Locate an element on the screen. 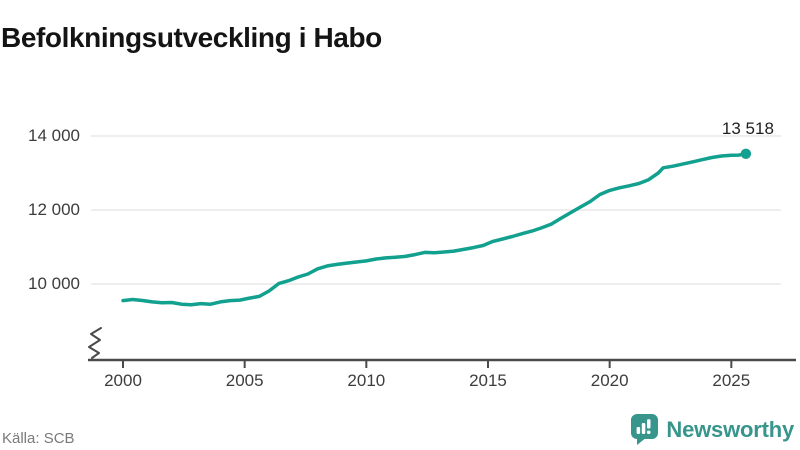 The height and width of the screenshot is (450, 800). x-axis-tick-label: 2000 is located at coordinates (123, 380).